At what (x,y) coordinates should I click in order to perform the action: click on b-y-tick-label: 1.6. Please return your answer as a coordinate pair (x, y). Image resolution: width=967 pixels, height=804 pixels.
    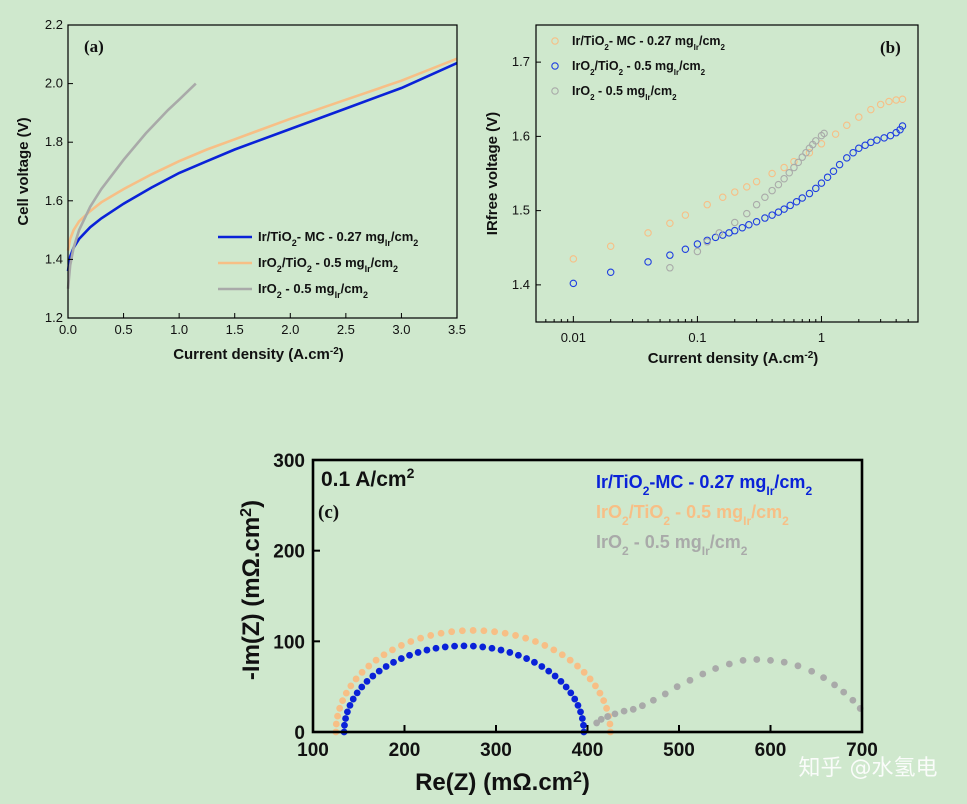
    Looking at the image, I should click on (521, 135).